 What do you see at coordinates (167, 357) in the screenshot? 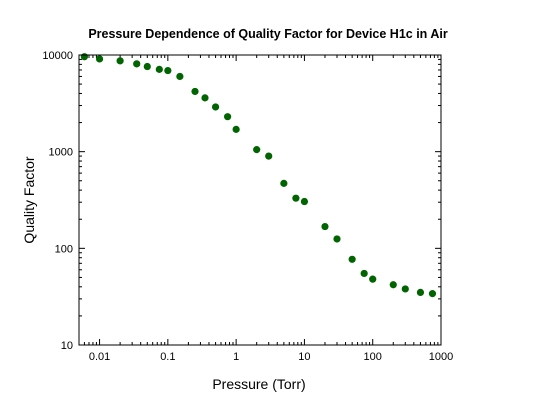
I see `x-tick-label: 0.1` at bounding box center [167, 357].